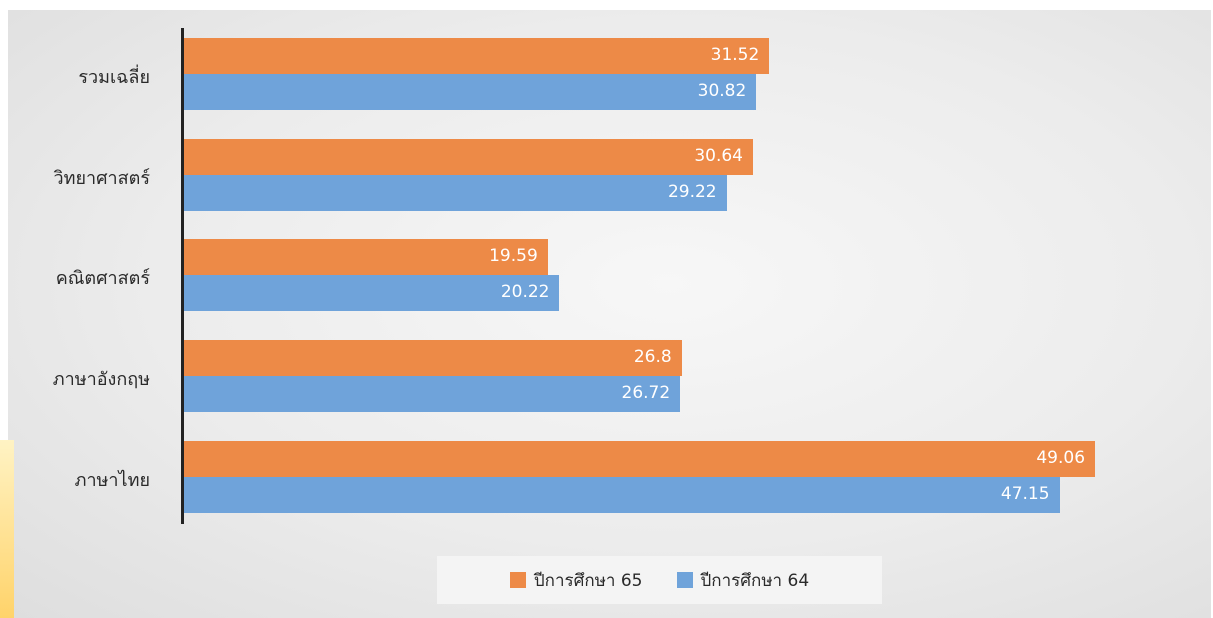 This screenshot has width=1213, height=618. What do you see at coordinates (112, 480) in the screenshot?
I see `category-label: ภาษาไทย` at bounding box center [112, 480].